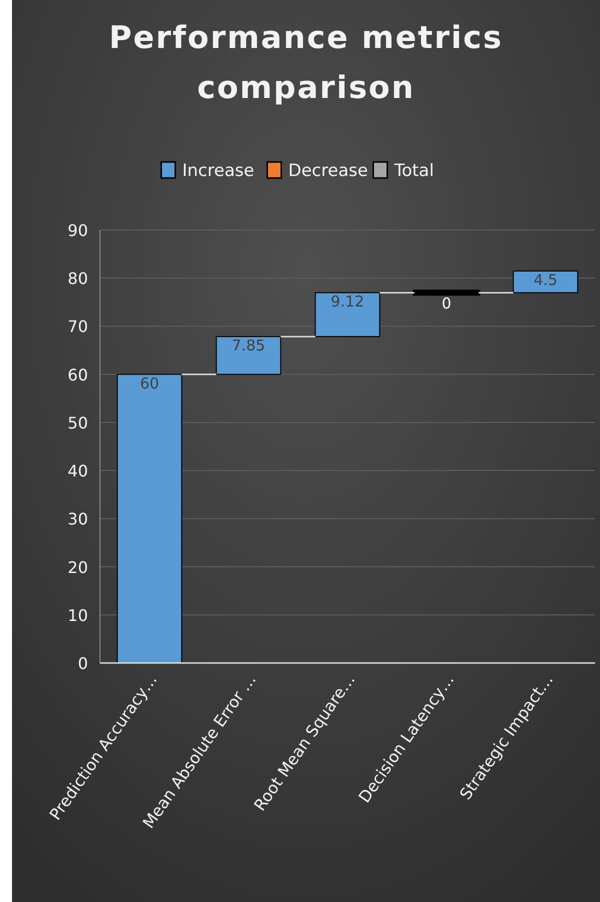 The height and width of the screenshot is (902, 600). What do you see at coordinates (78, 374) in the screenshot?
I see `y-tick-label: 60` at bounding box center [78, 374].